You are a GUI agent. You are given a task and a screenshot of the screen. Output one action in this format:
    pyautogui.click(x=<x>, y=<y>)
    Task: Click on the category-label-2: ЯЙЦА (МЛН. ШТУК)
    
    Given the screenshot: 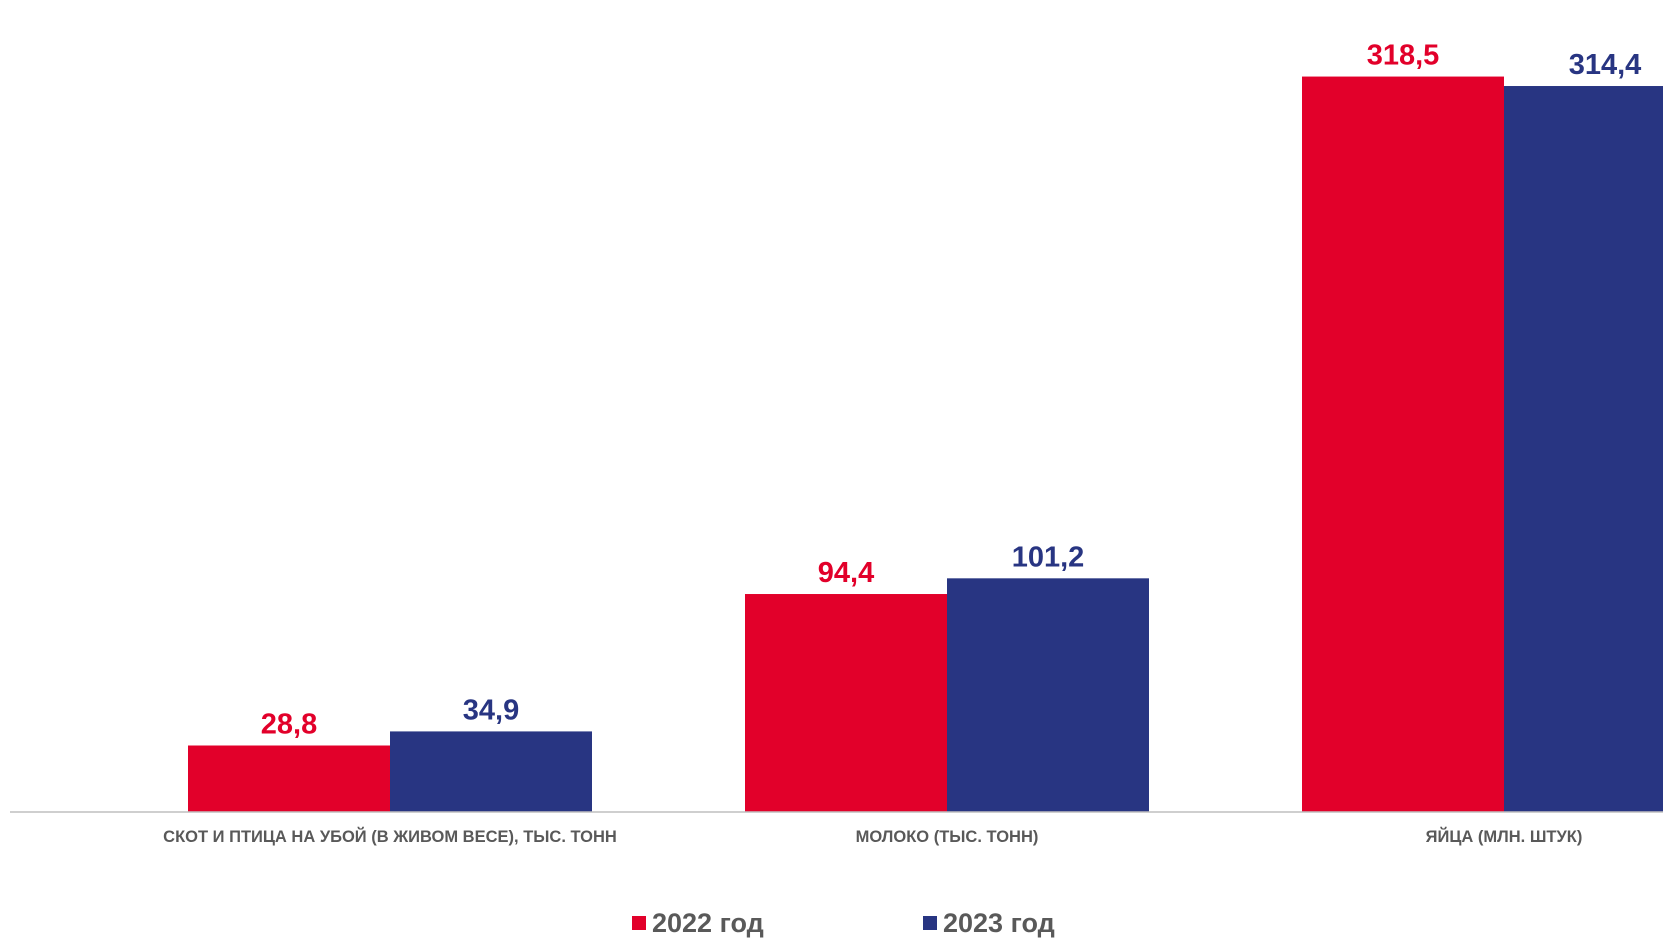 What is the action you would take?
    pyautogui.click(x=1504, y=836)
    